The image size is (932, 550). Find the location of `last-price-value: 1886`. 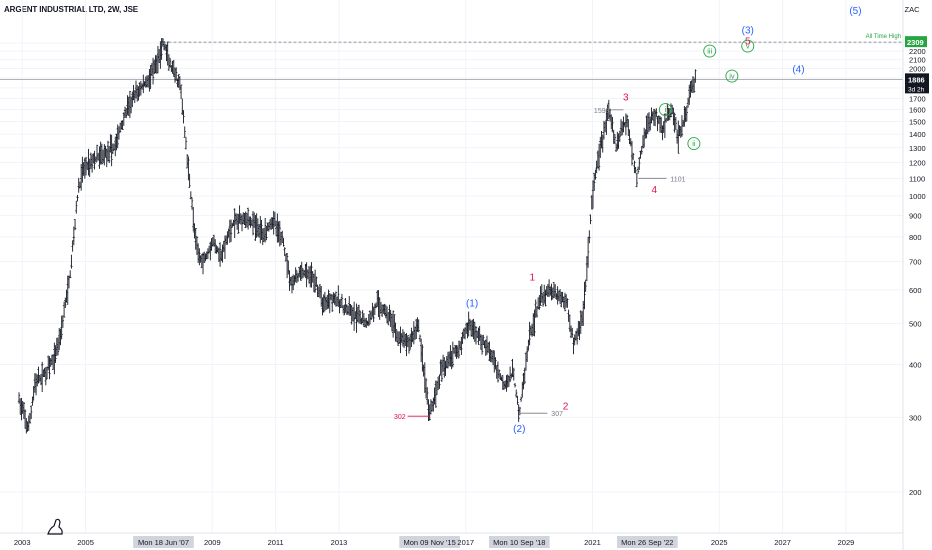

last-price-value: 1886 is located at coordinates (916, 79).